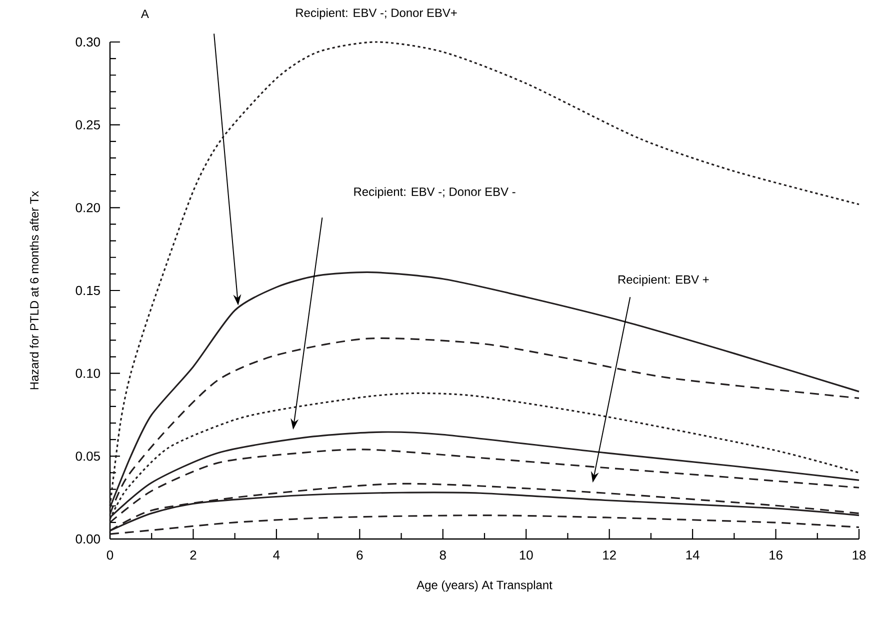  Describe the element at coordinates (88, 373) in the screenshot. I see `y-tick-label: 0.10` at that location.